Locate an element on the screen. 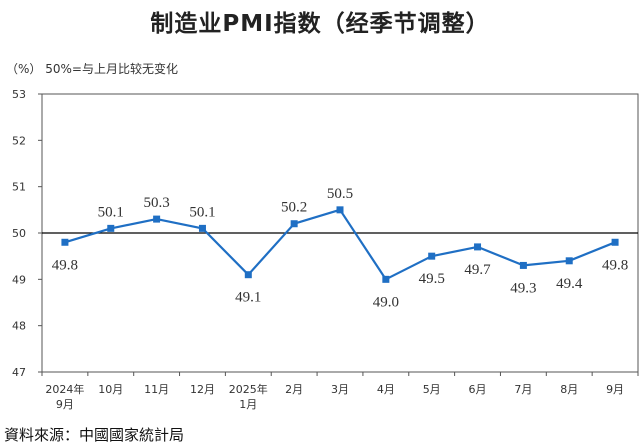 The width and height of the screenshot is (640, 448). y-tick-label: 52 is located at coordinates (19, 140).